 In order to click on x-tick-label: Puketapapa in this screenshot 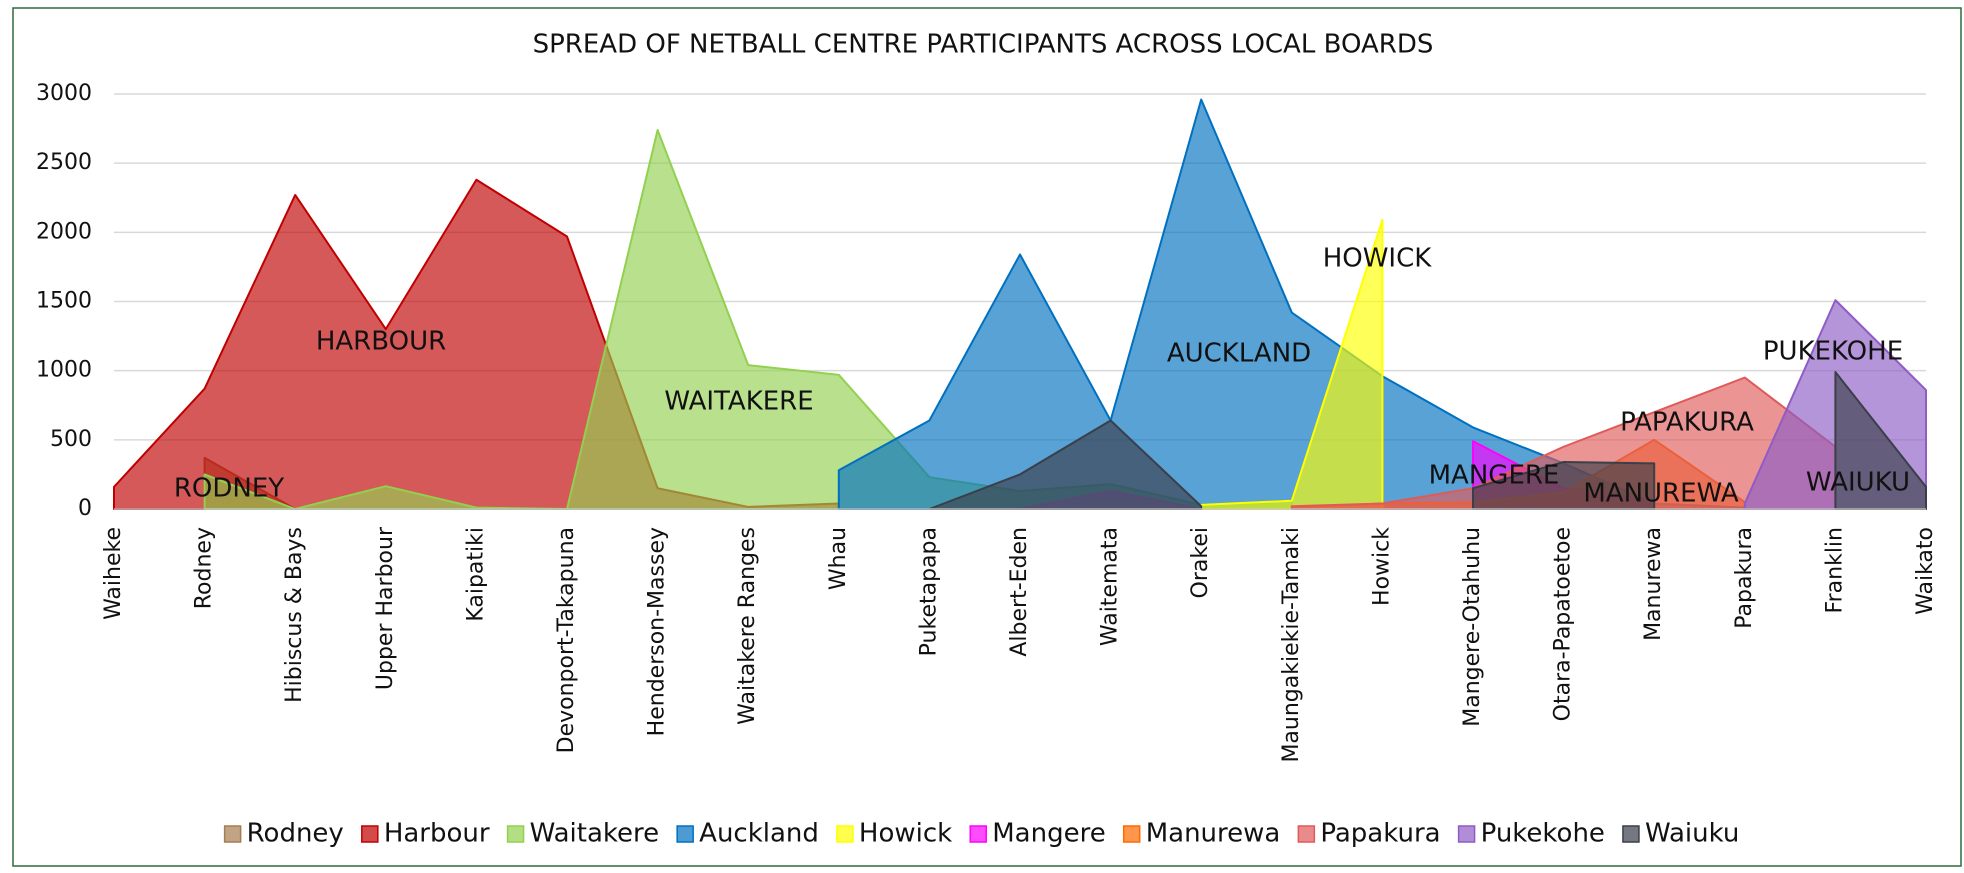, I will do `click(928, 591)`.